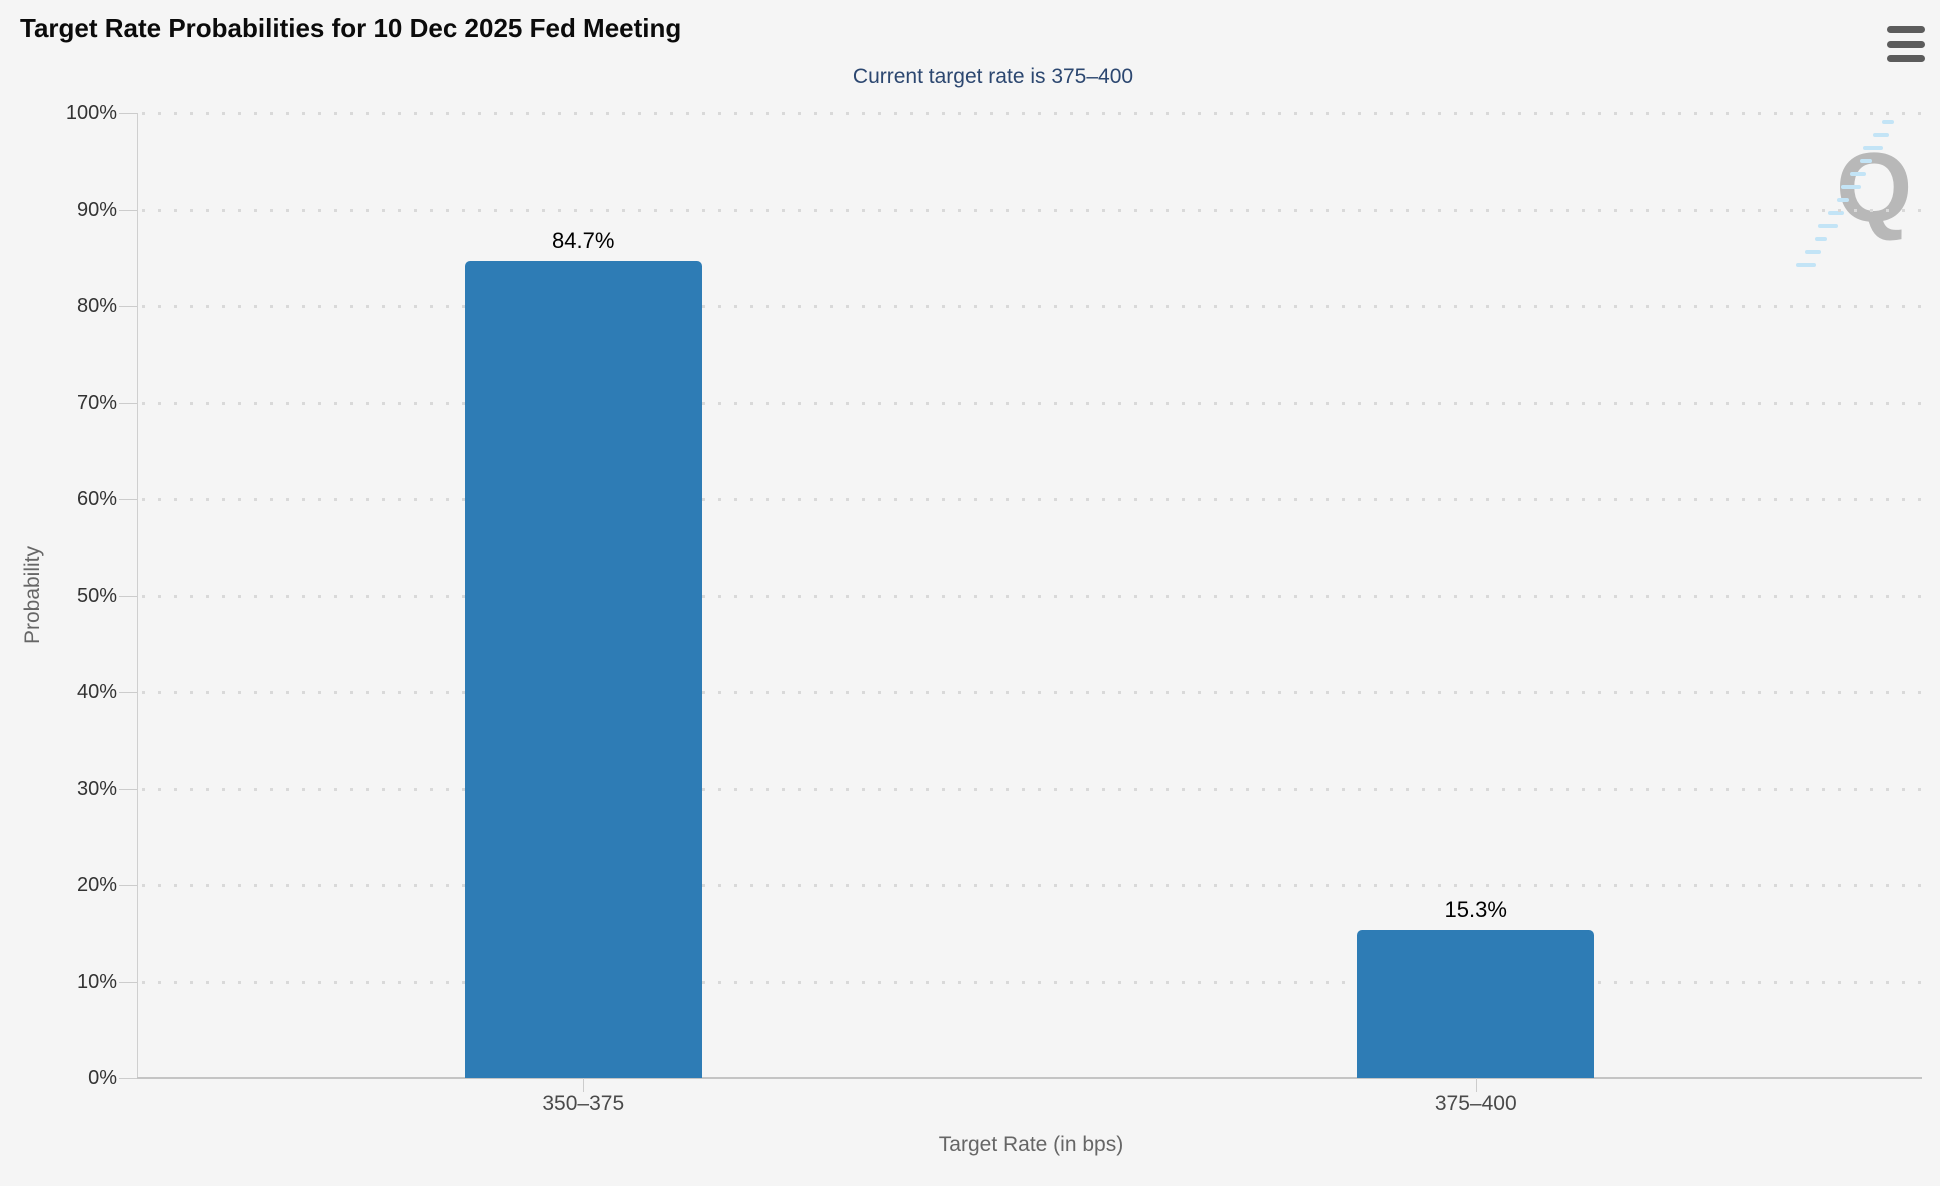  What do you see at coordinates (993, 76) in the screenshot?
I see `chart-subtitle: Current target rate is 375–400` at bounding box center [993, 76].